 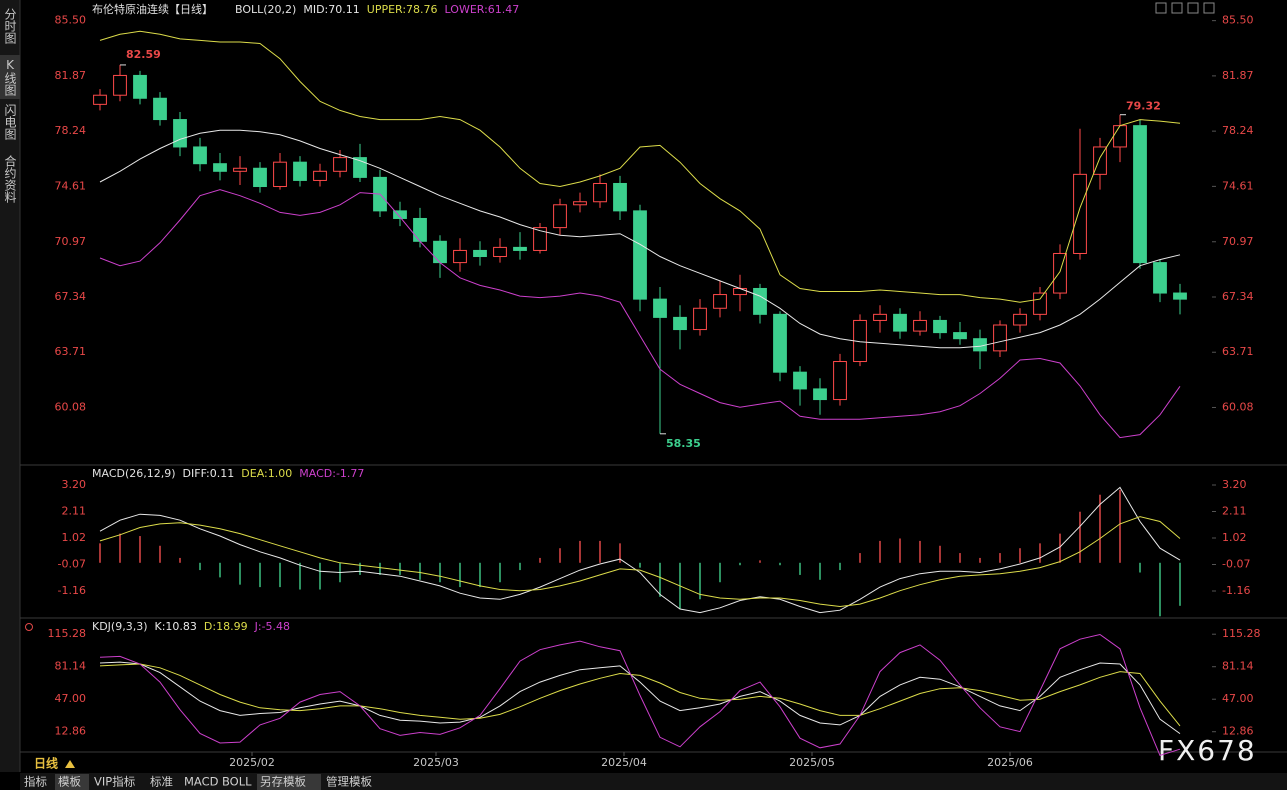 What do you see at coordinates (317, 473) in the screenshot?
I see `legend-label: MACD:` at bounding box center [317, 473].